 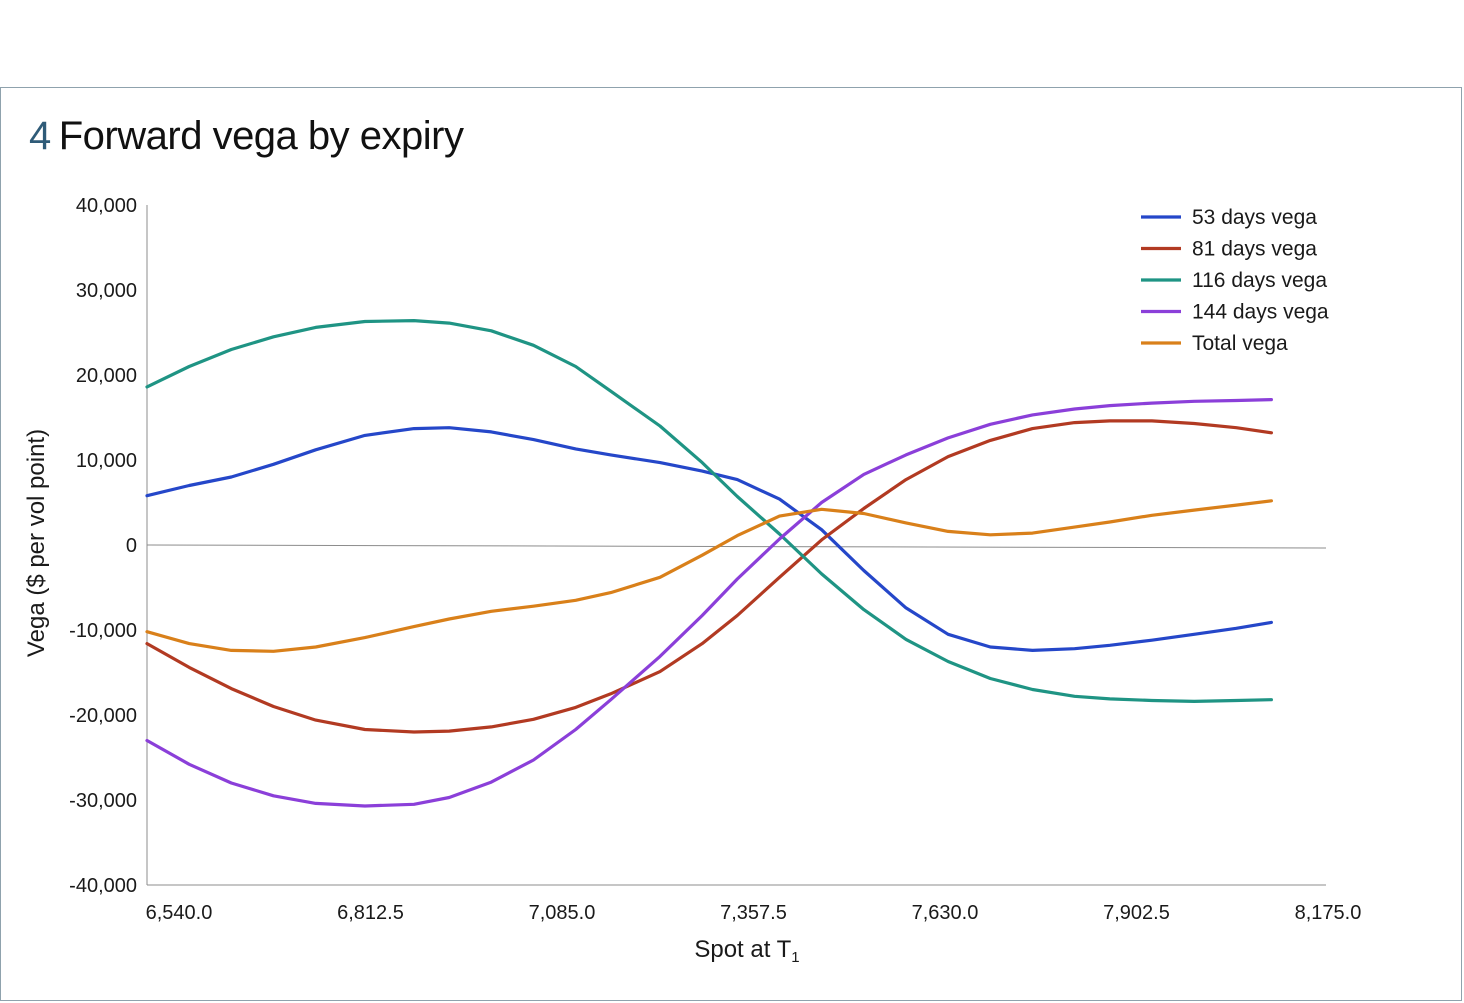 What do you see at coordinates (40, 136) in the screenshot?
I see `figure-number: 4` at bounding box center [40, 136].